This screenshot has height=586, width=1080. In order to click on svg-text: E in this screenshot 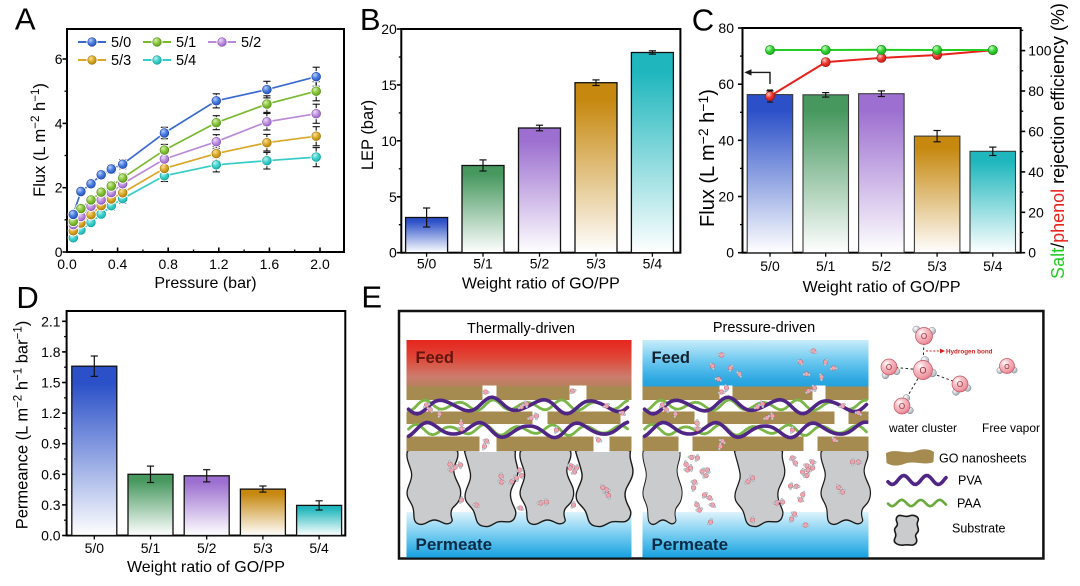, I will do `click(371, 296)`.